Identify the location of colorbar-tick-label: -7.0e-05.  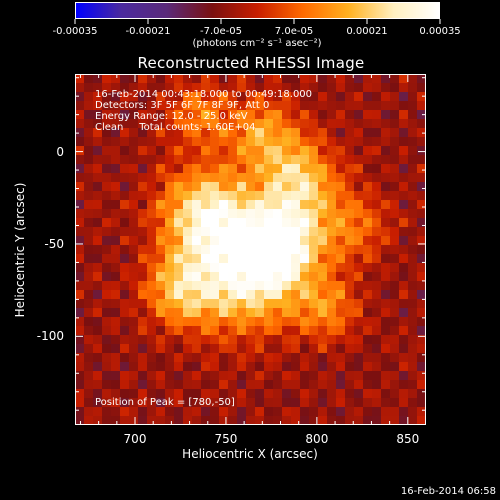
(221, 31).